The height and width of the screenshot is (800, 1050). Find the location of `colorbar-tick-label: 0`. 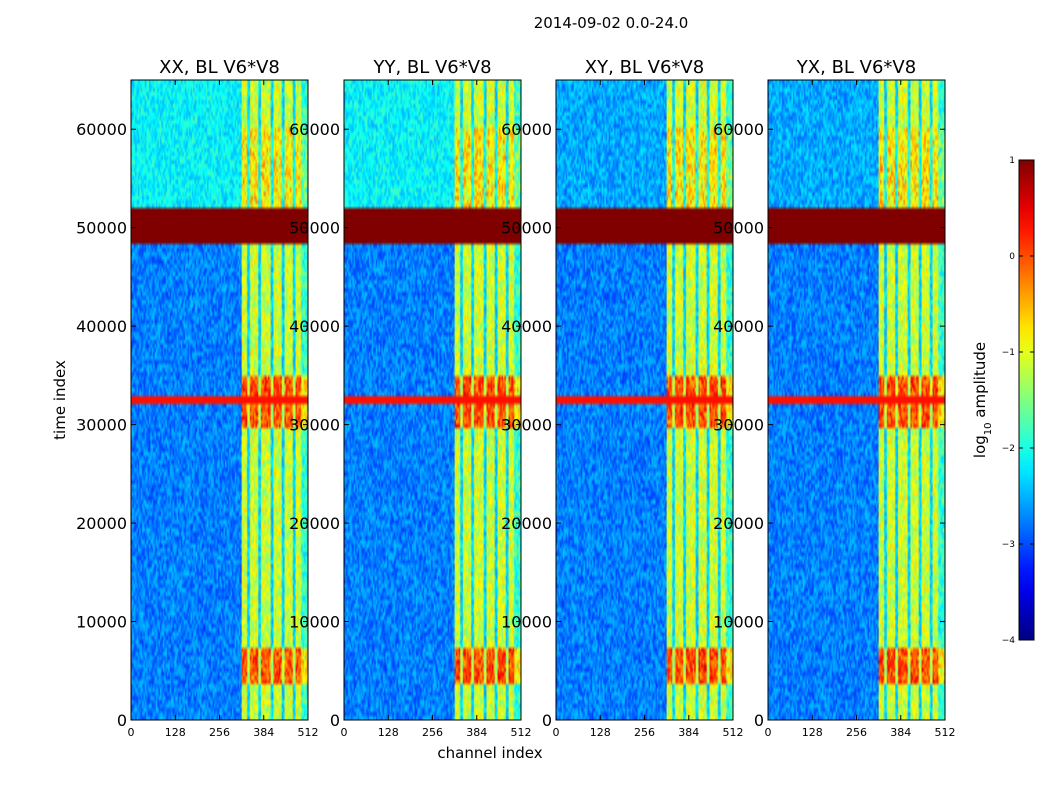

colorbar-tick-label: 0 is located at coordinates (1012, 257).